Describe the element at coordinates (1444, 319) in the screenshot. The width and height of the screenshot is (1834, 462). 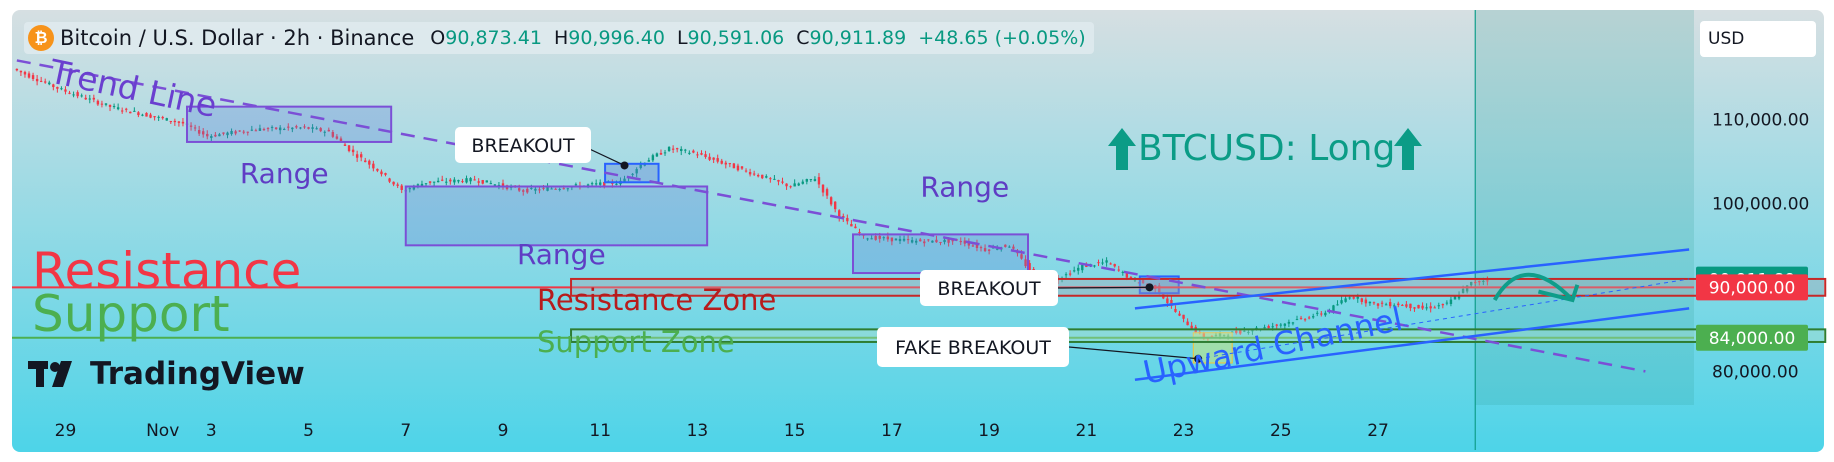
I see `channel-mid-dashed` at that location.